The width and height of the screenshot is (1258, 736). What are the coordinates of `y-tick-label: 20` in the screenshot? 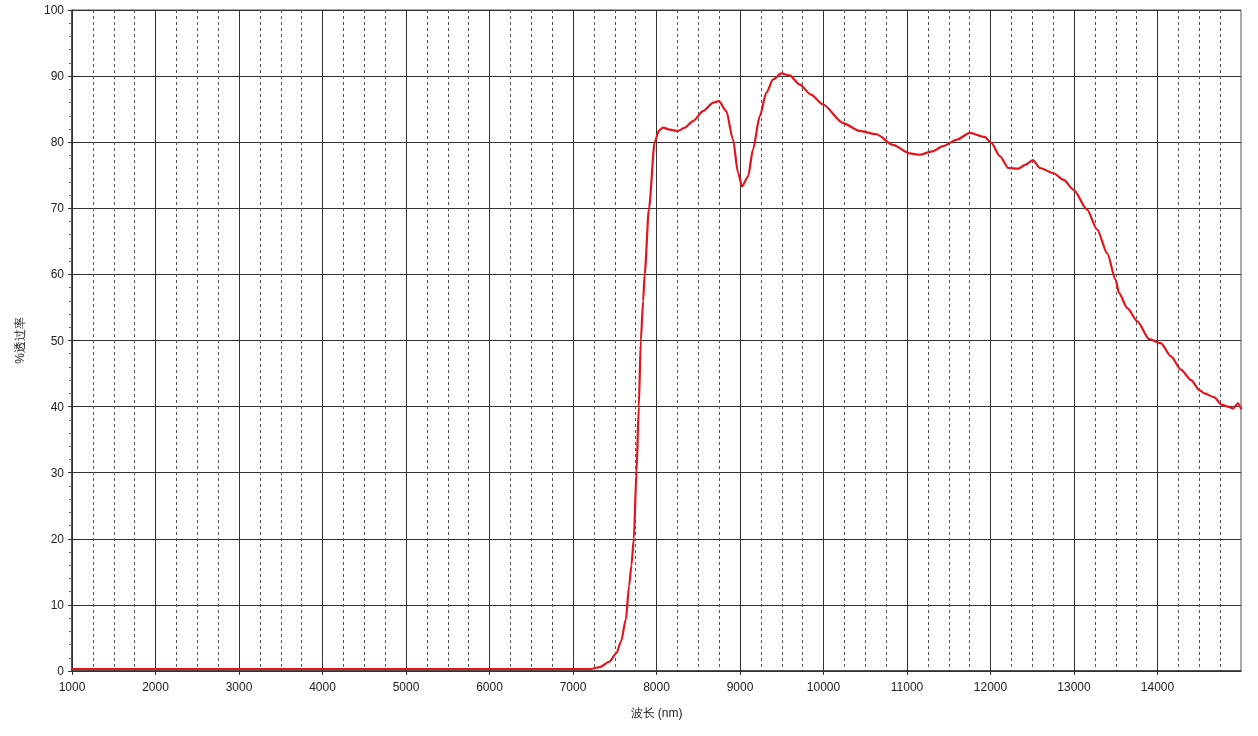 It's located at (57, 538).